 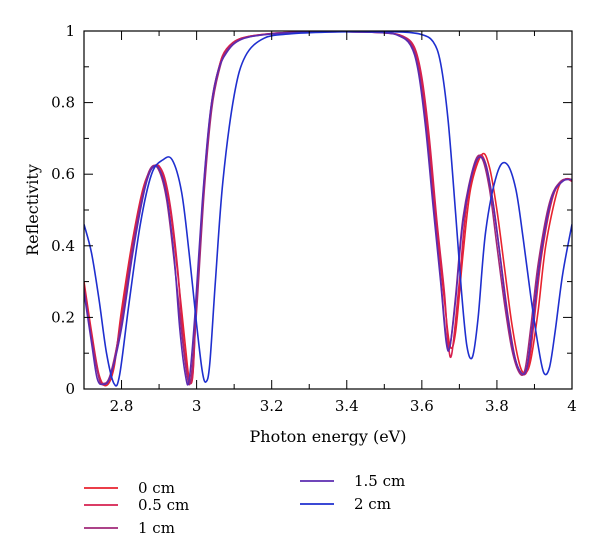 What do you see at coordinates (272, 406) in the screenshot?
I see `x-tick-label: 3.2` at bounding box center [272, 406].